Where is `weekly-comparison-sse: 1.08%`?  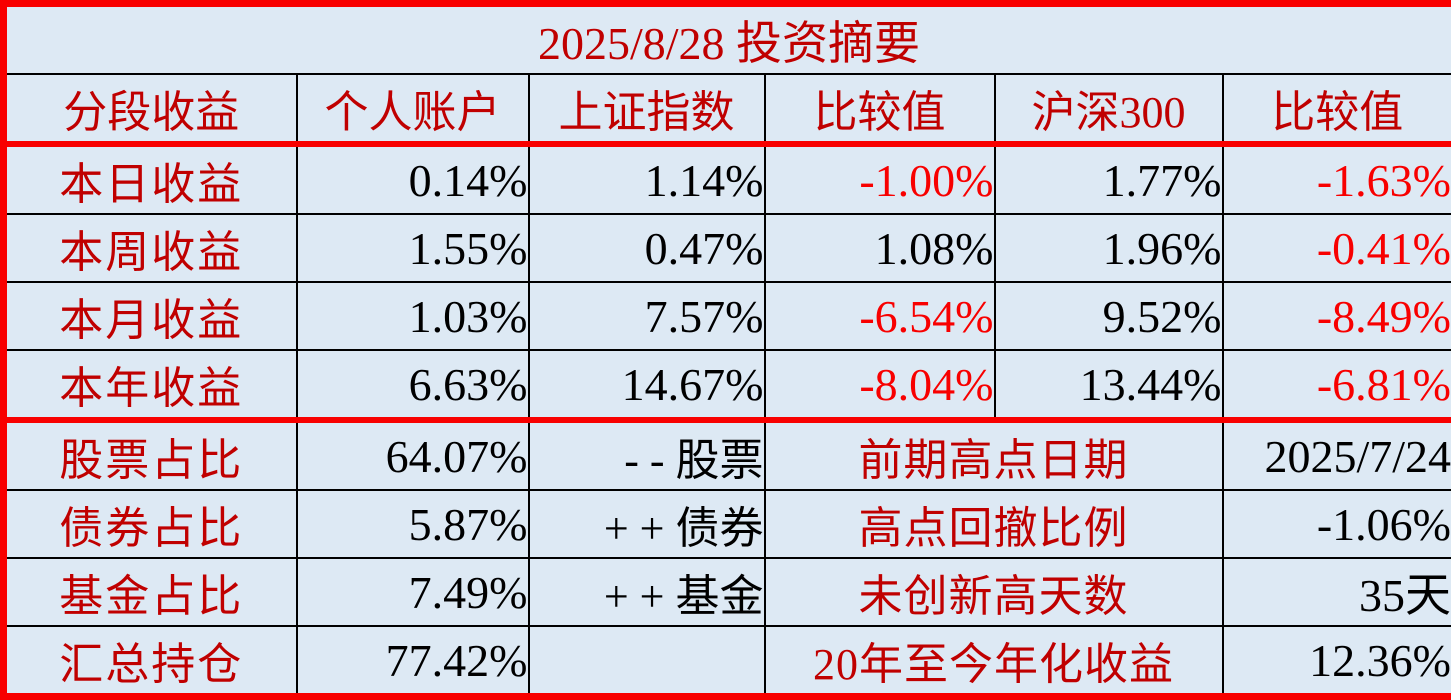
weekly-comparison-sse: 1.08% is located at coordinates (880, 248).